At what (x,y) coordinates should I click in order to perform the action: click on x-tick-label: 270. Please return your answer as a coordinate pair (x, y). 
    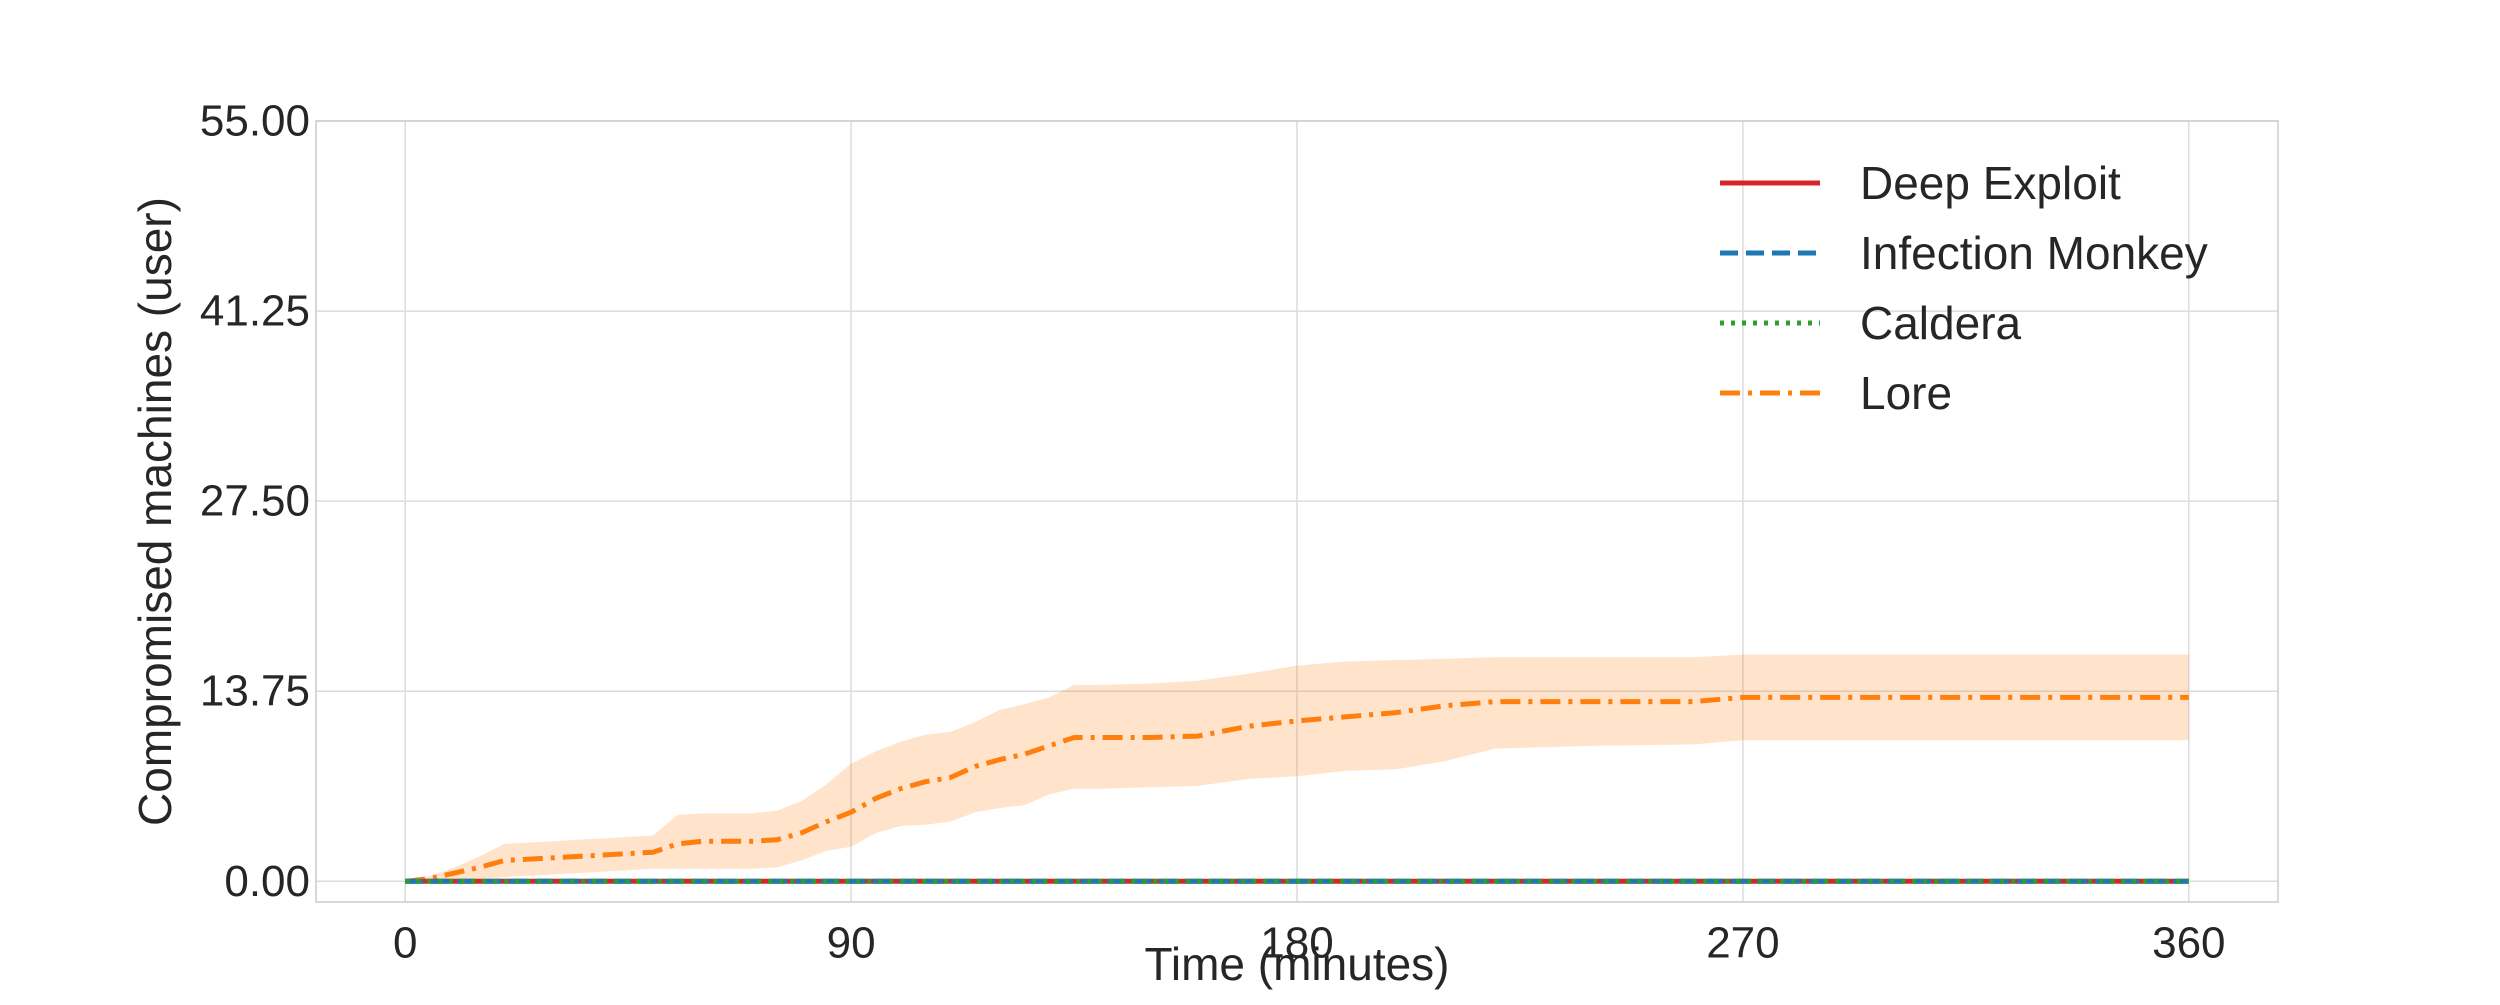
    Looking at the image, I should click on (1742, 943).